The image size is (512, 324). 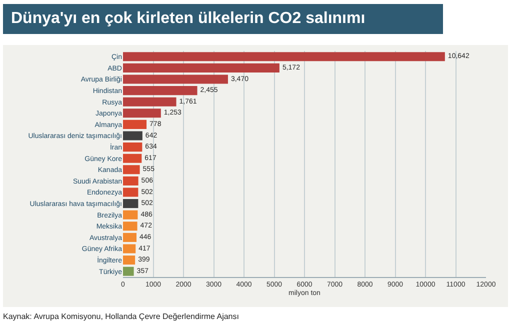 I want to click on text: Kaynak: Avrupa Komisyonu, Hollanda Çevre Değerlendirme Ajansı, so click(x=121, y=316).